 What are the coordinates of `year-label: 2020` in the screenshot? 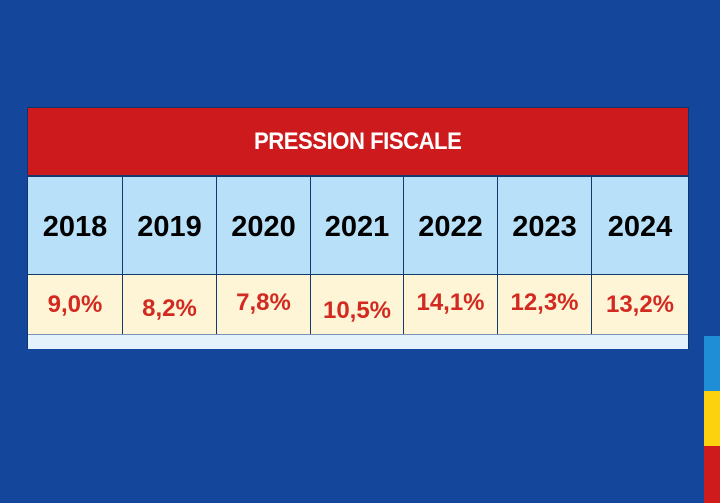 It's located at (263, 227).